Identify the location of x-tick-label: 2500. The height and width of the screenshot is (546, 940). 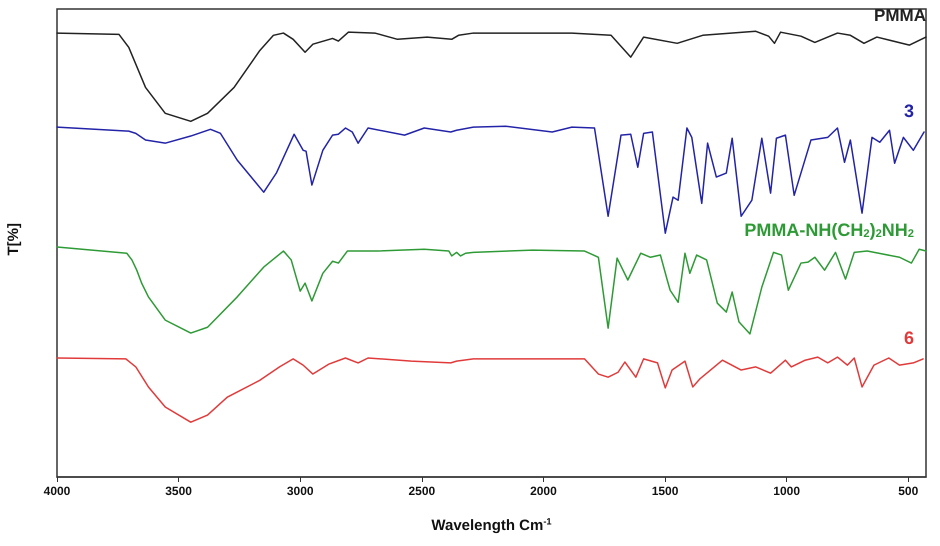
(422, 491).